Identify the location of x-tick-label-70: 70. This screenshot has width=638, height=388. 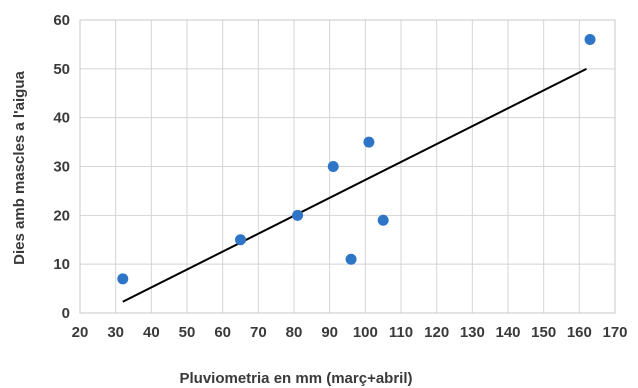
(258, 332).